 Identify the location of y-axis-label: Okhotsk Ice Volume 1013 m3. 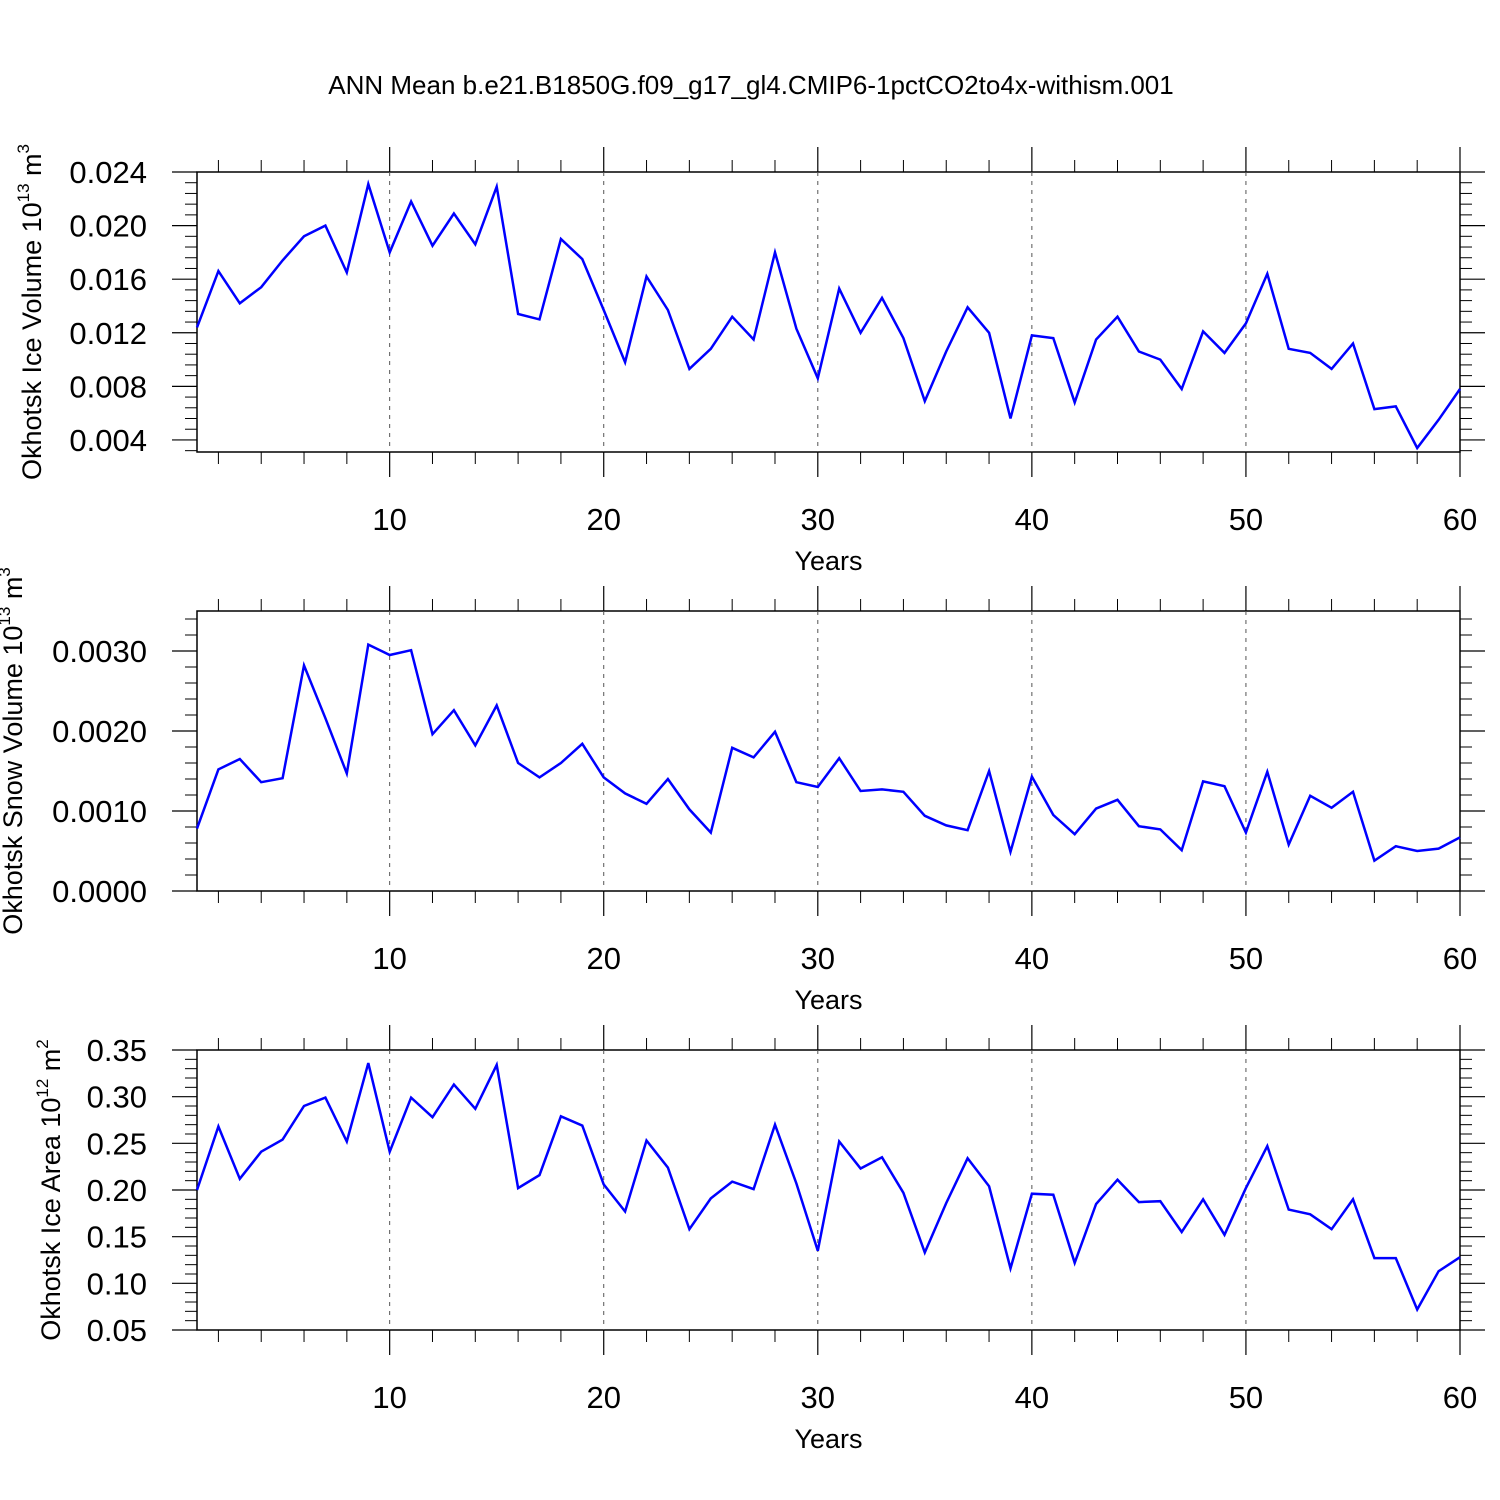
(30, 312).